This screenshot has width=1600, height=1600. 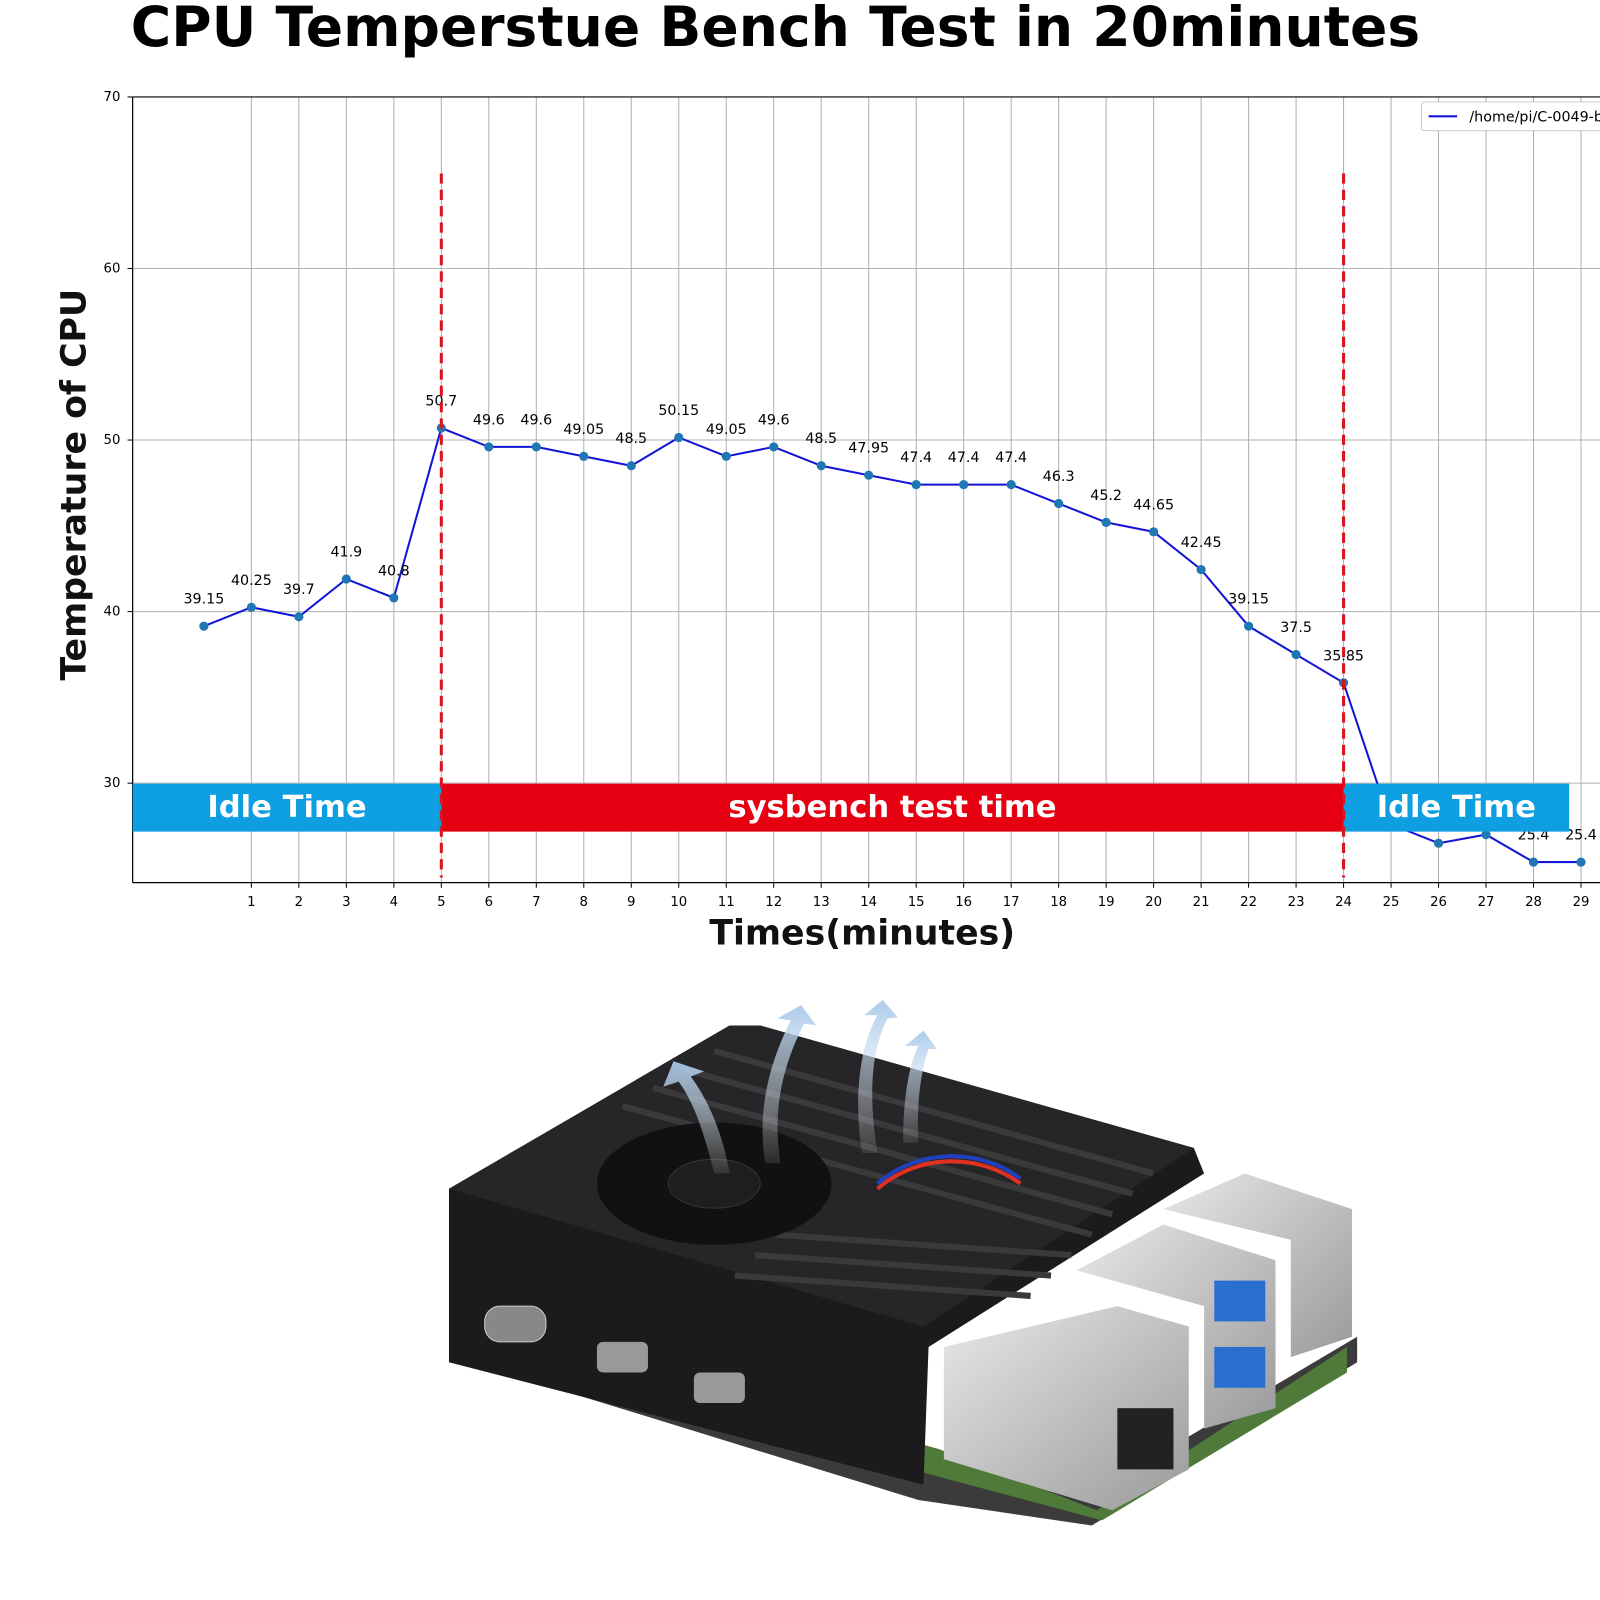 What do you see at coordinates (800, 1087) in the screenshot?
I see `airflow-arrows` at bounding box center [800, 1087].